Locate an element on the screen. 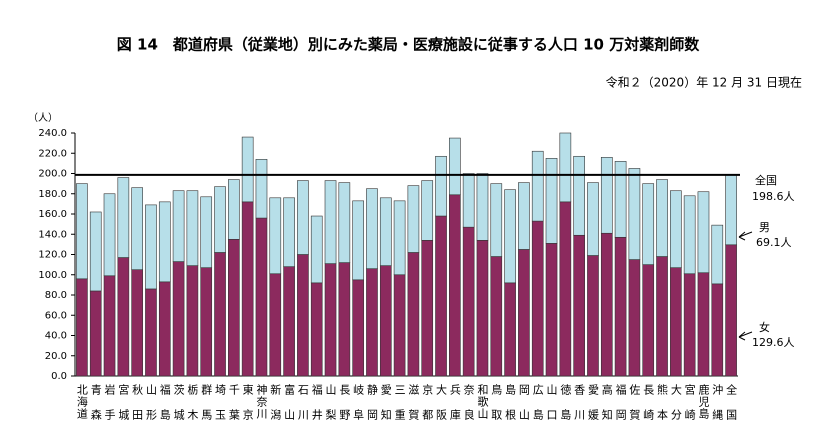 This screenshot has width=820, height=447. y-tick-label: 80.0 is located at coordinates (56, 295).